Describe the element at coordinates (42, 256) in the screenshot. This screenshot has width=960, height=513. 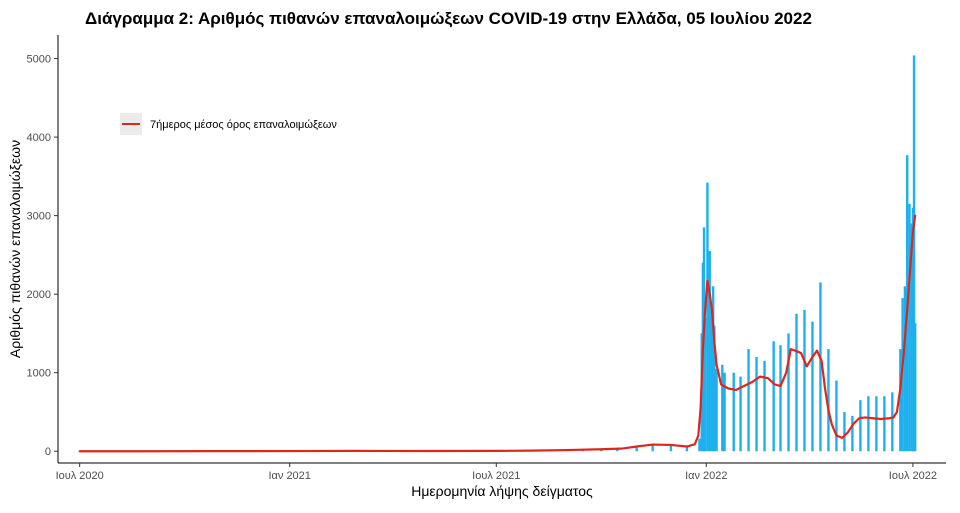
I see `y-axis-ticks: 0 1000 2000 3000 4000 5000` at that location.